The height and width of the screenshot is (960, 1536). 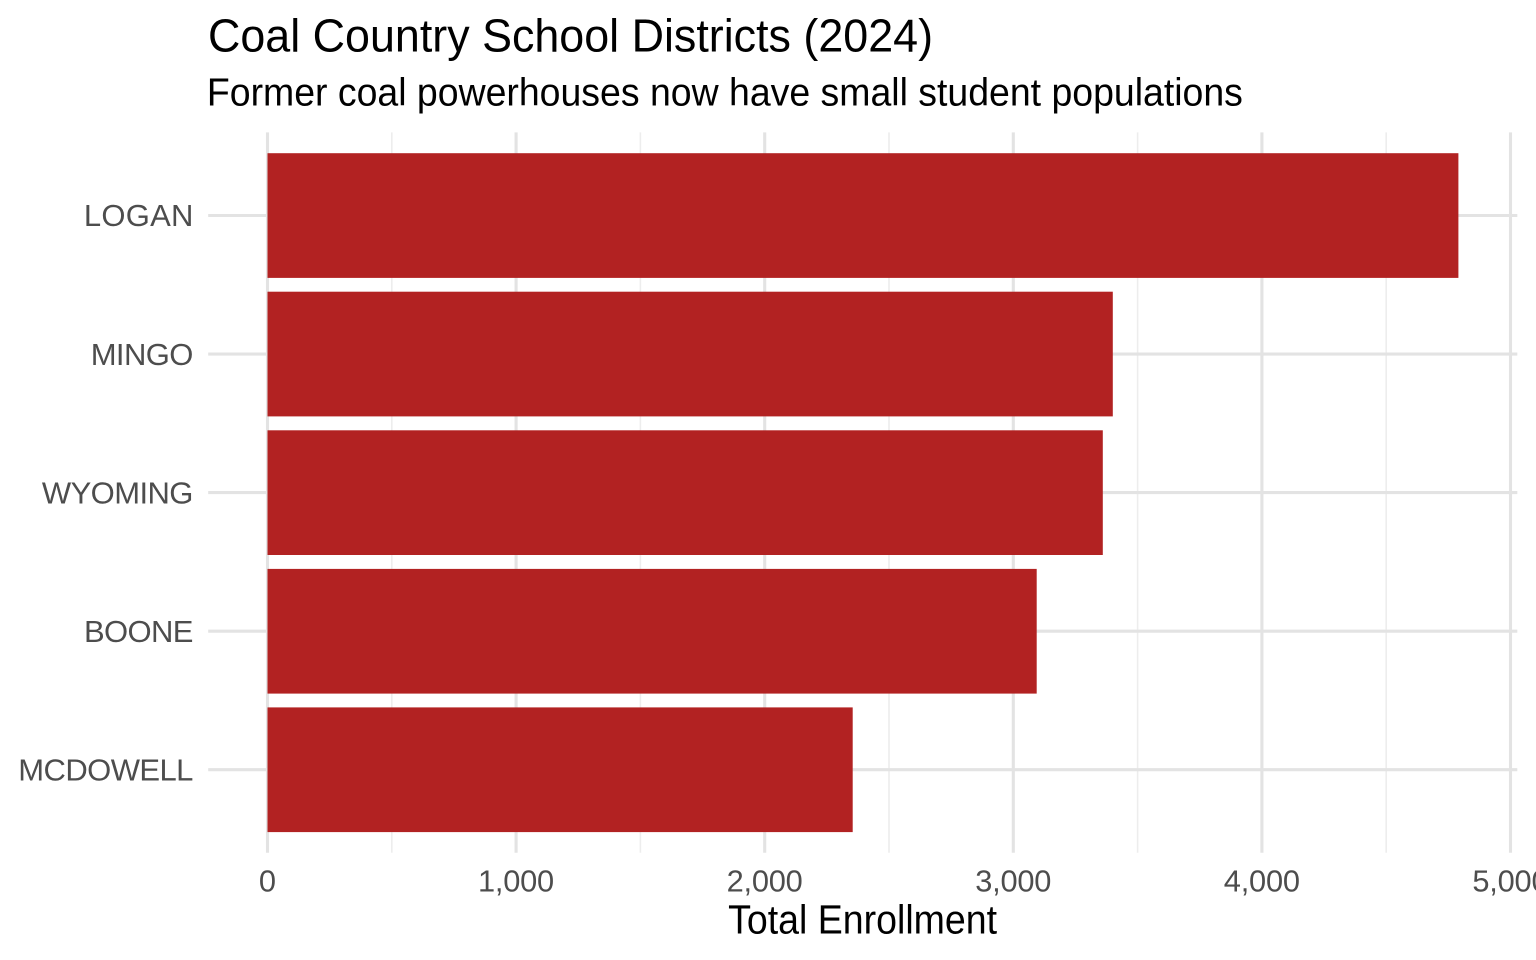 What do you see at coordinates (105, 769) in the screenshot?
I see `svg-text: MCDOWELL` at bounding box center [105, 769].